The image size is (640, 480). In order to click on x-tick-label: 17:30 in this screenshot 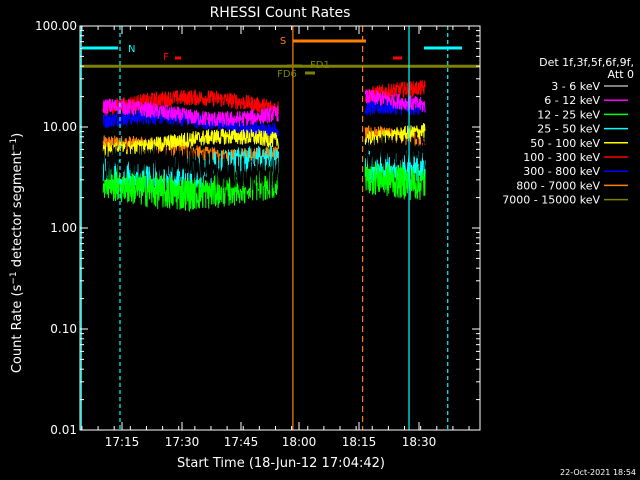, I will do `click(182, 442)`.